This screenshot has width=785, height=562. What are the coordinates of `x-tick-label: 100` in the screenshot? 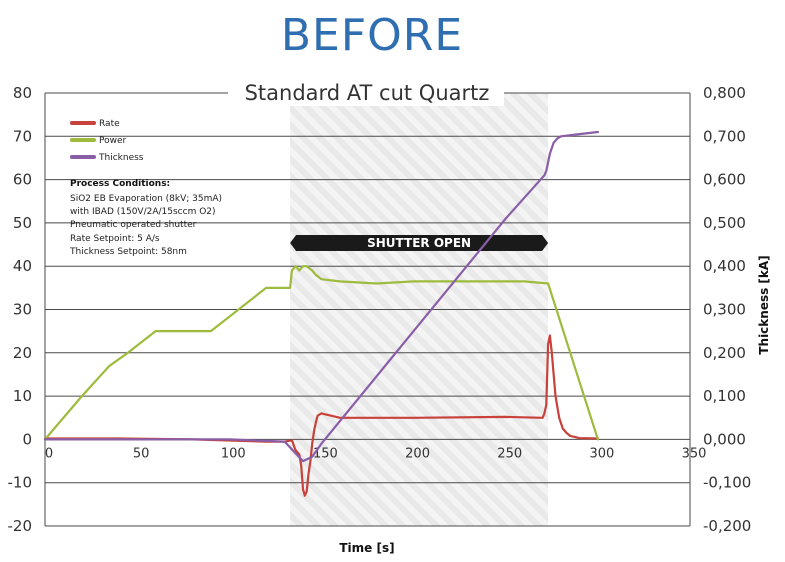 It's located at (233, 453).